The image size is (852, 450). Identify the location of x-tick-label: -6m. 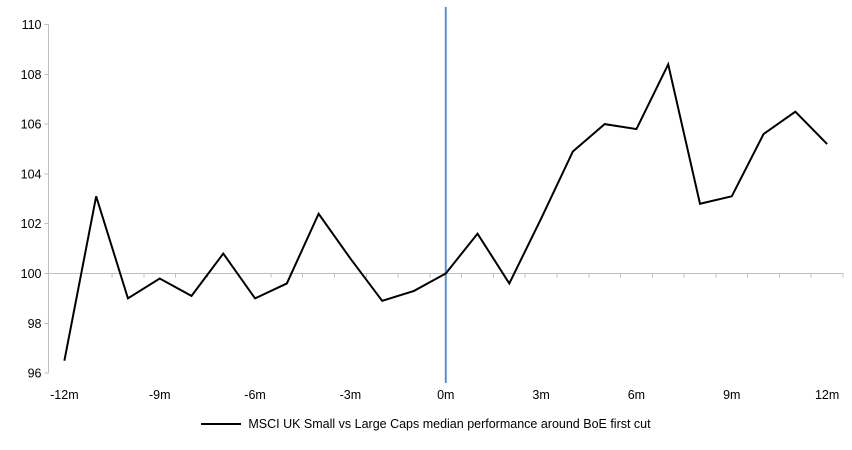
(255, 395).